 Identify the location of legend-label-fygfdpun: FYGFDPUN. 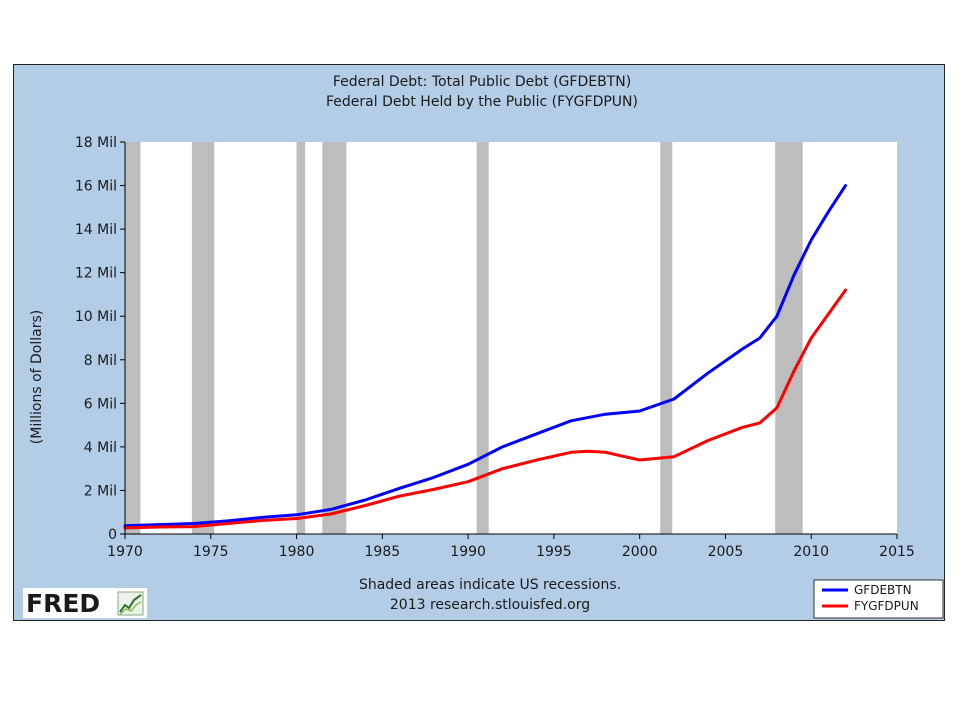
(886, 606).